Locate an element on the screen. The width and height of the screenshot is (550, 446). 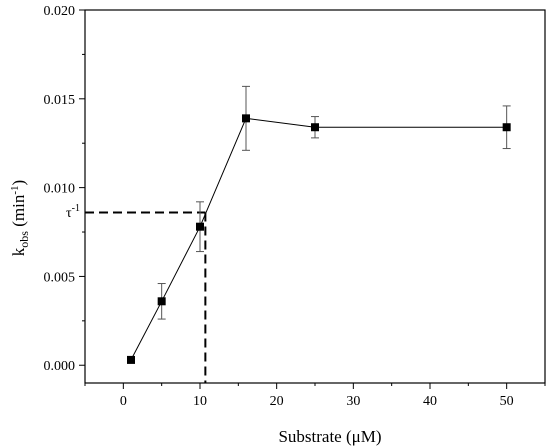
tau-annotation-sup: -1 is located at coordinates (76, 208).